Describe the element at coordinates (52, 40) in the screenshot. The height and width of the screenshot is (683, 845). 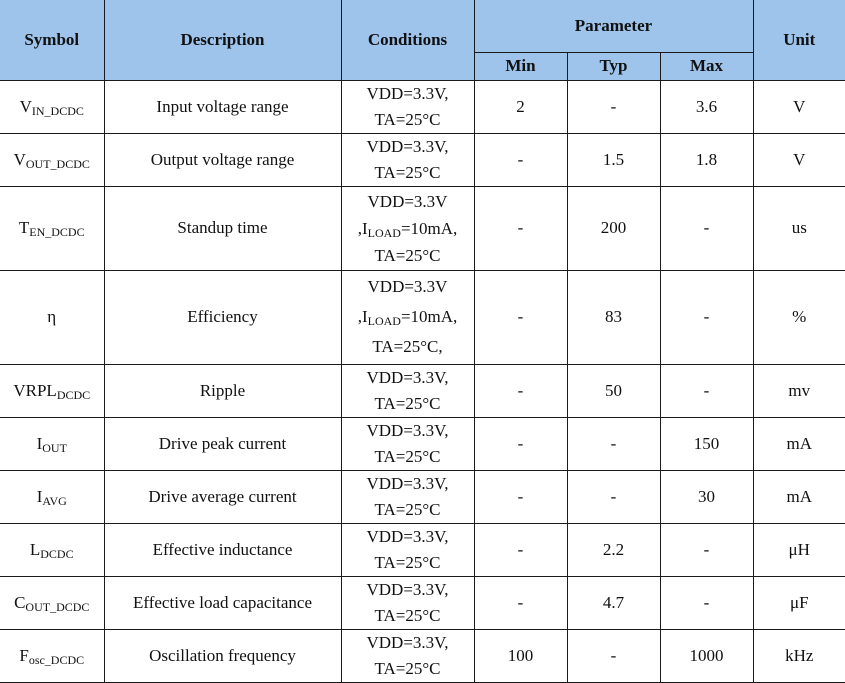
I see `header-symbol: Symbol` at that location.